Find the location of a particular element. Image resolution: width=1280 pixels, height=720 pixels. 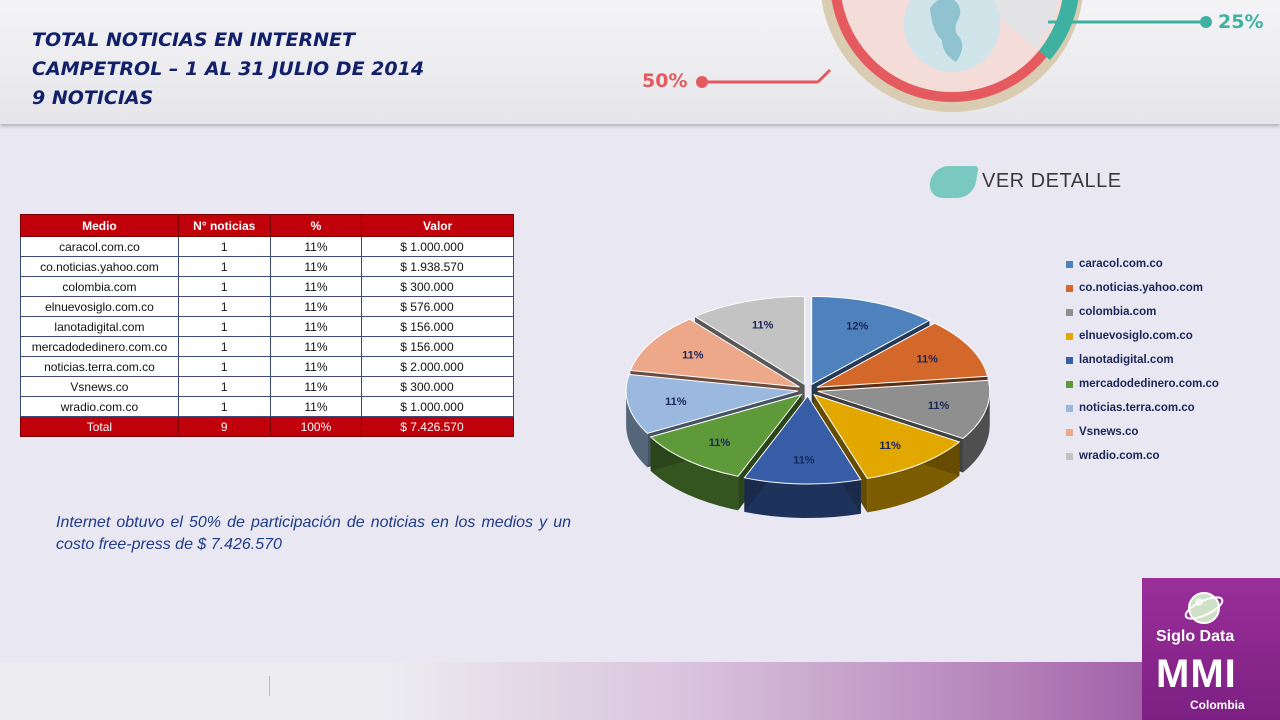

brand-line-1: Siglo Data is located at coordinates (1195, 636).